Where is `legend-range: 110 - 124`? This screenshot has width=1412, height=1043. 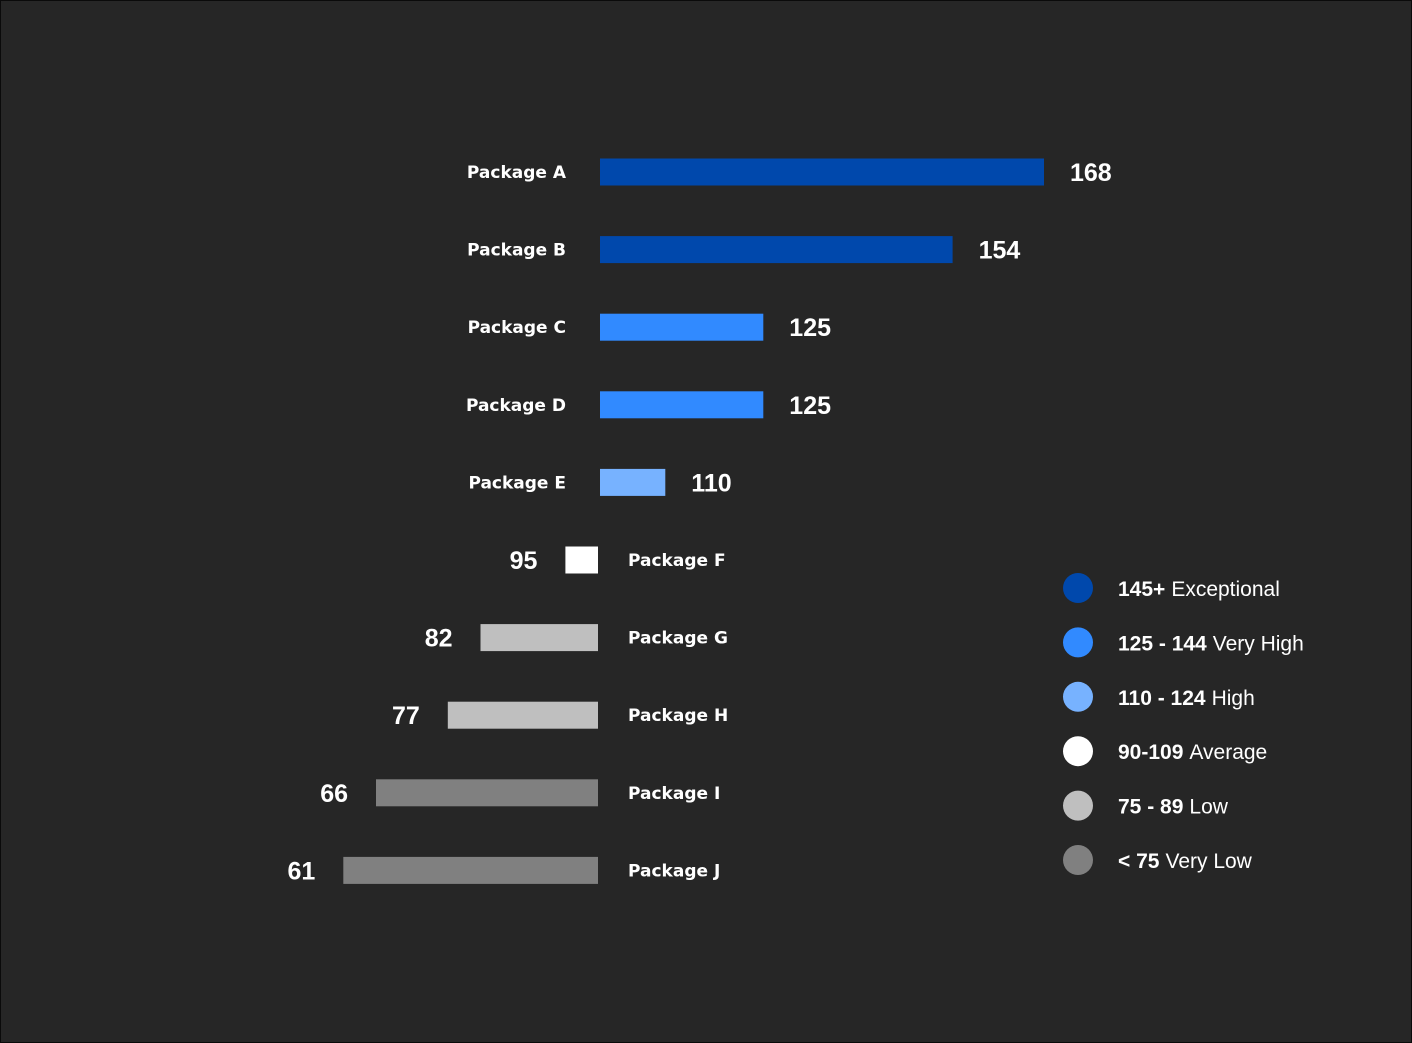 legend-range: 110 - 124 is located at coordinates (1162, 698).